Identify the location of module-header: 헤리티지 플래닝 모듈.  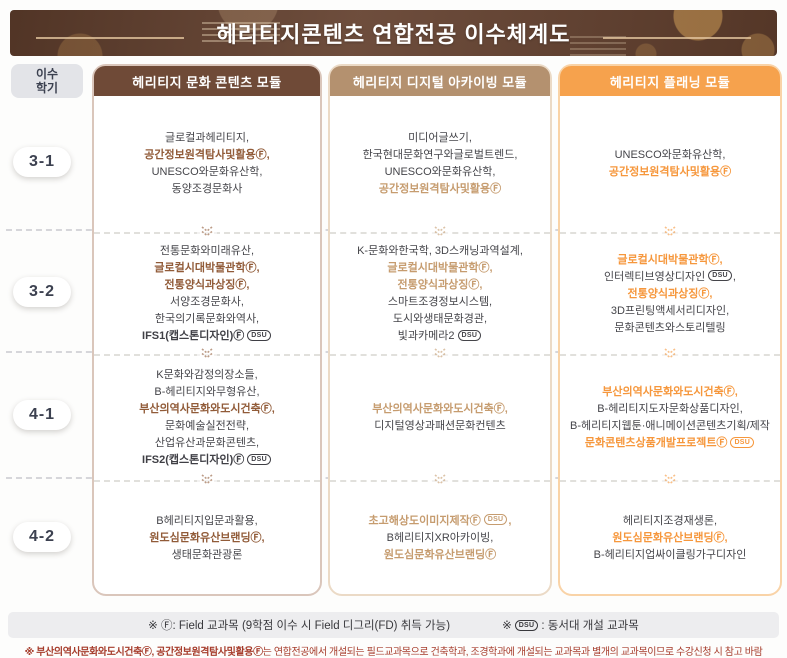
(670, 81).